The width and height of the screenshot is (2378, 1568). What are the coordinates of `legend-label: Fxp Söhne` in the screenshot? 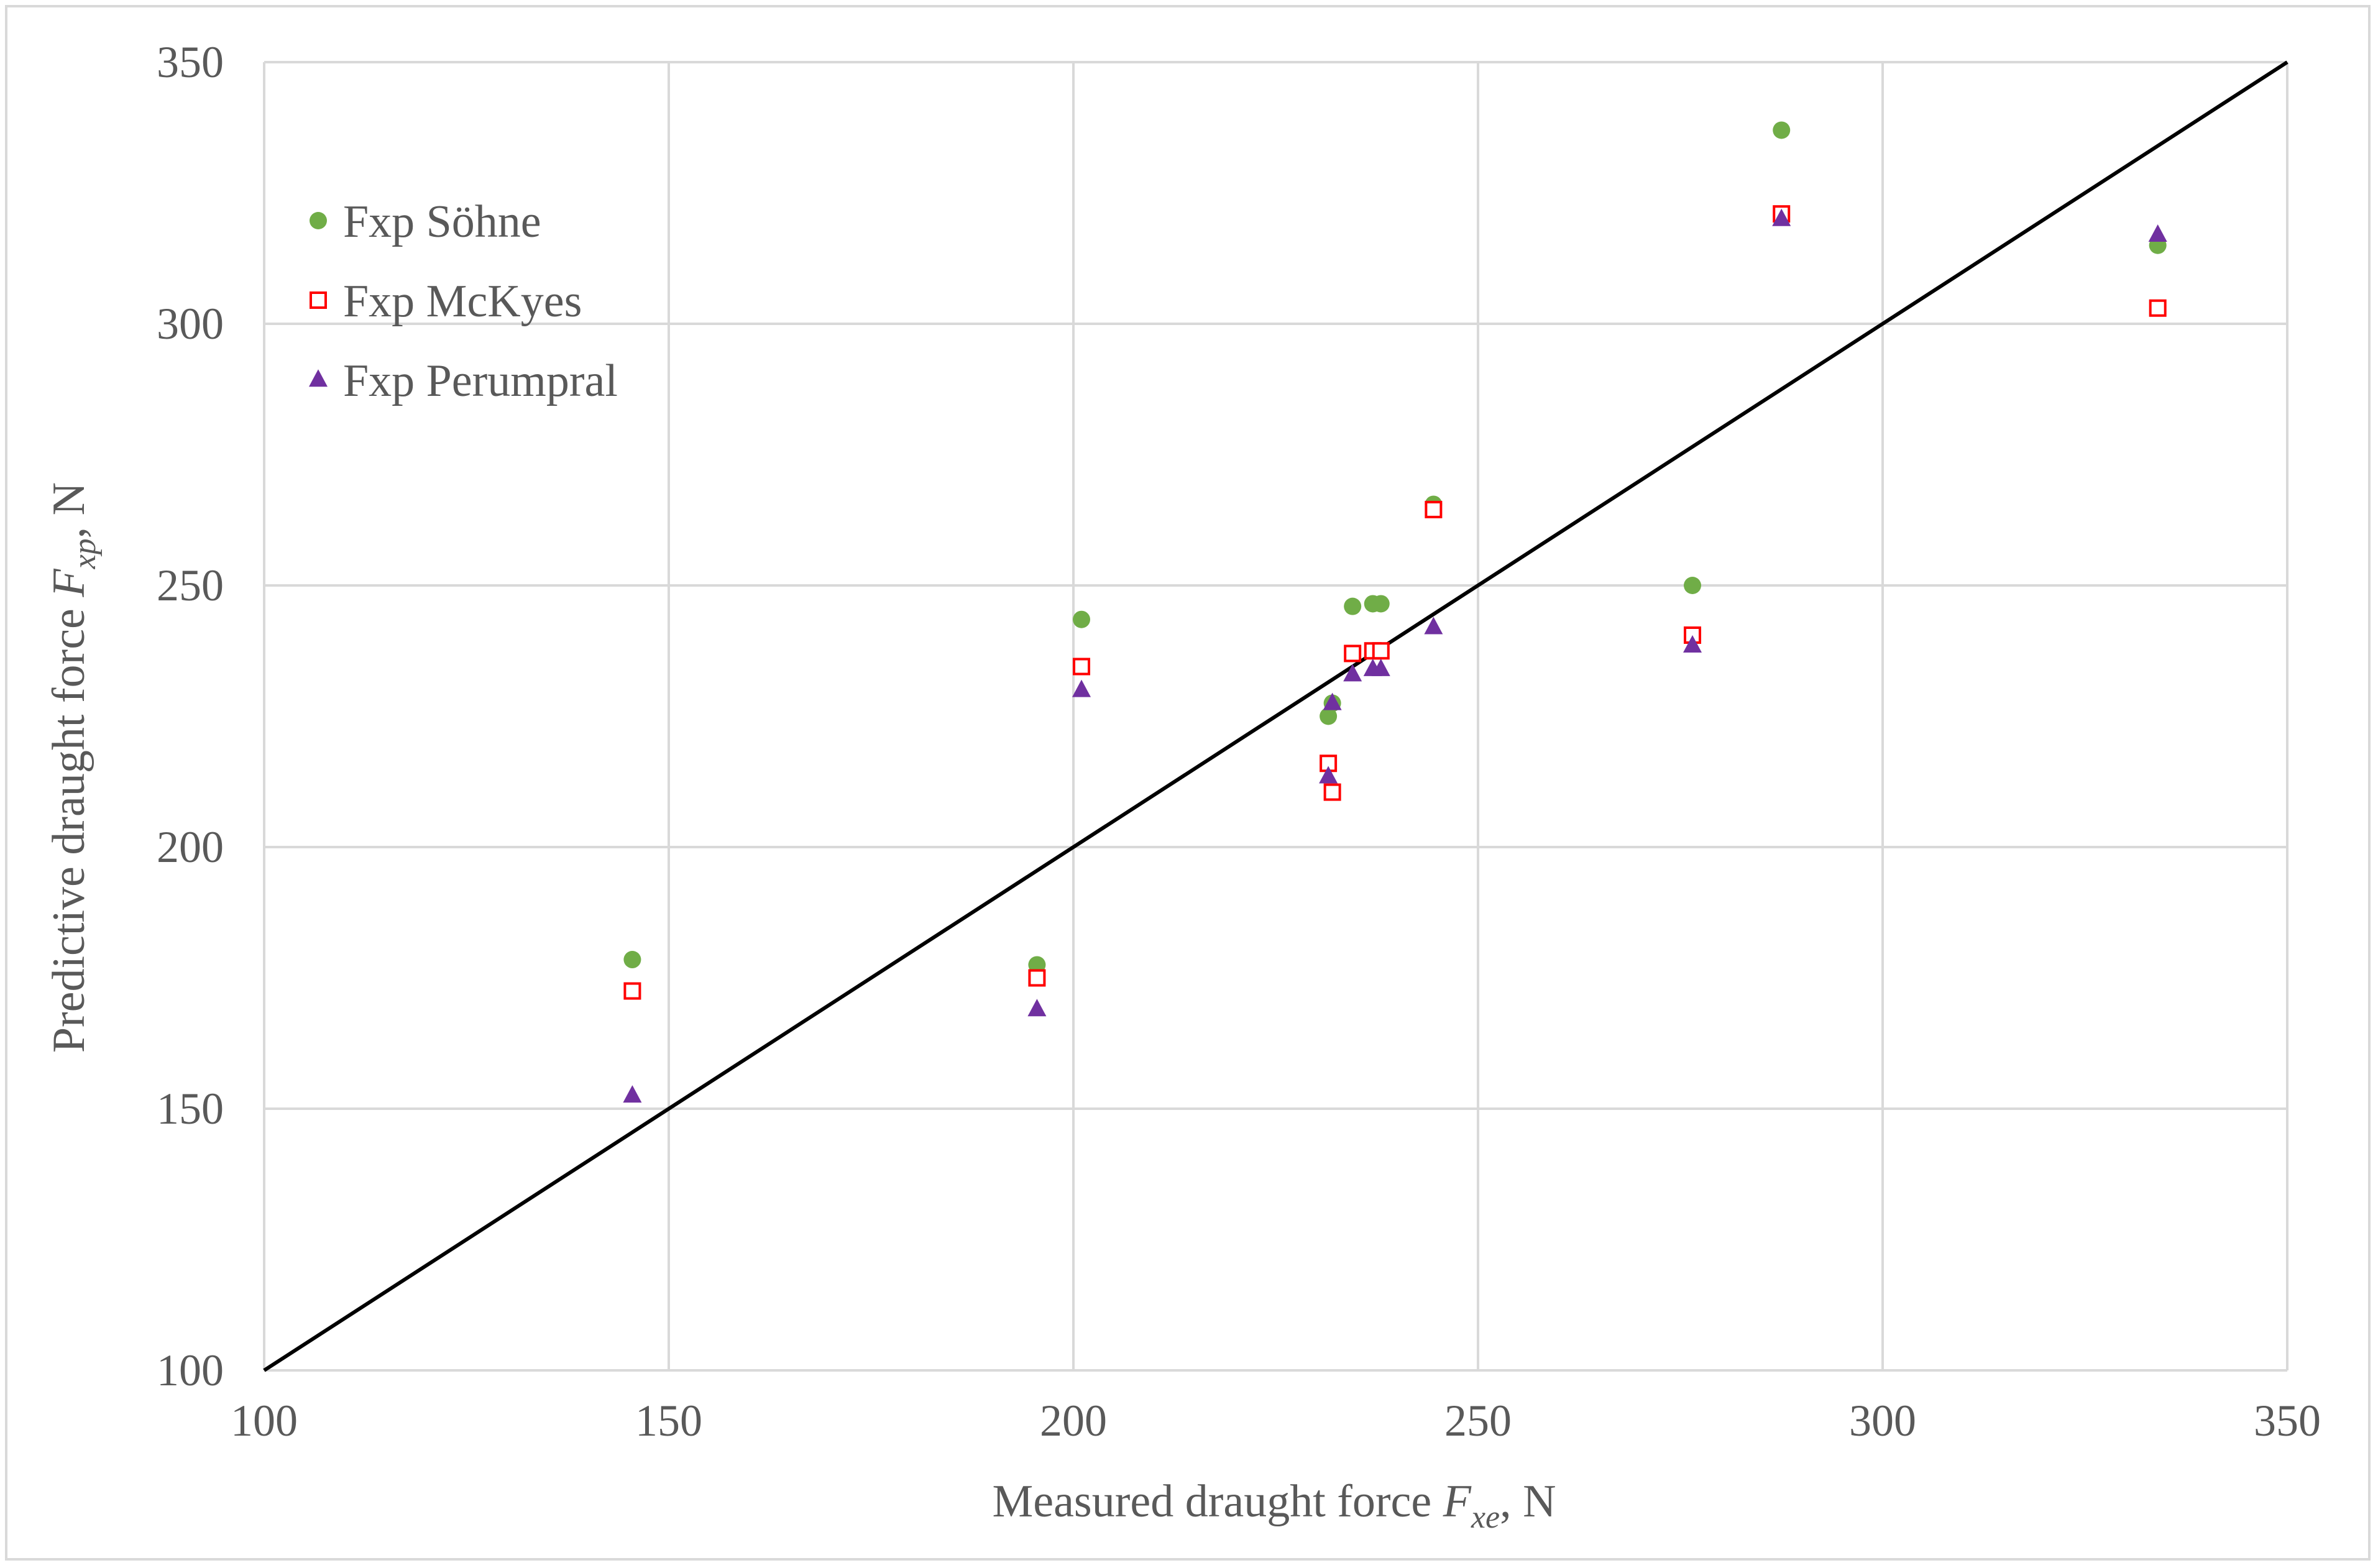 It's located at (442, 221).